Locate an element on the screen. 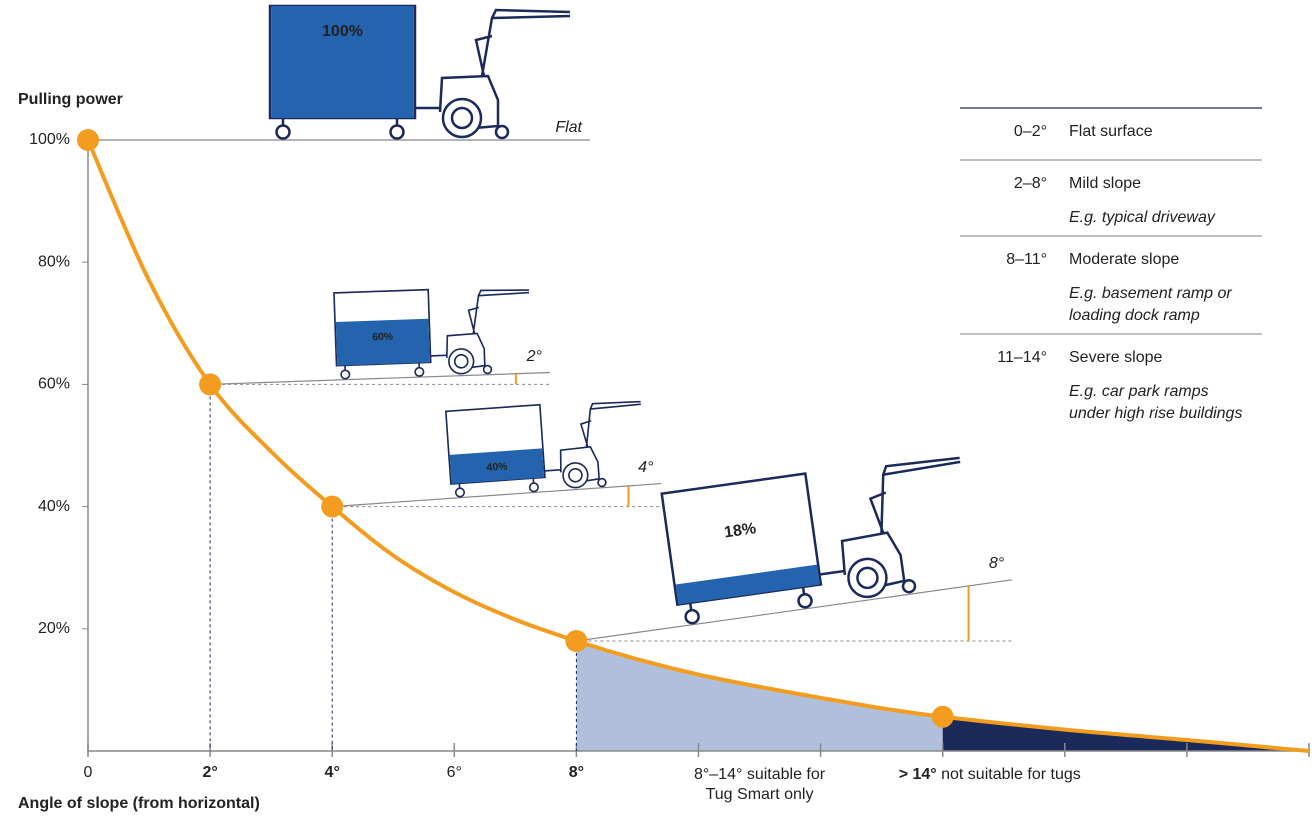 This screenshot has height=819, width=1315. slope-label: 8° is located at coordinates (997, 563).